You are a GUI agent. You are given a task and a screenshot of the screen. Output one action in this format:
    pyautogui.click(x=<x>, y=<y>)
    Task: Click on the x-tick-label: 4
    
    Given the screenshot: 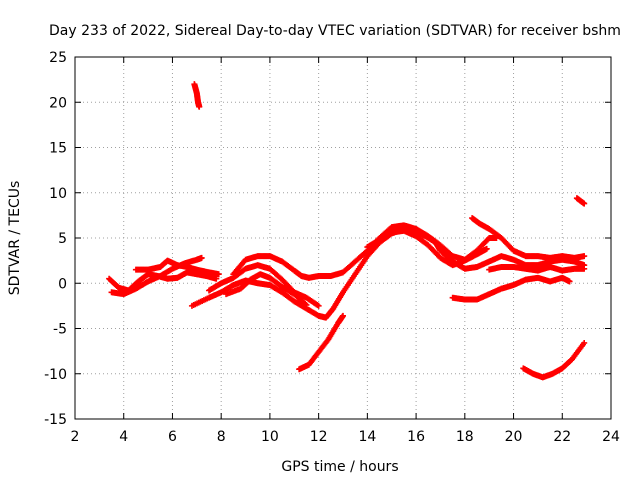 What is the action you would take?
    pyautogui.click(x=123, y=437)
    